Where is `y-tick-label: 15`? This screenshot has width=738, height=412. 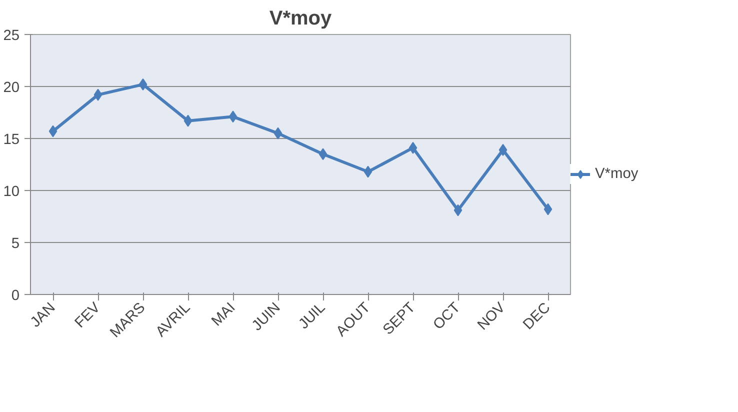
y-tick-label: 15 is located at coordinates (11, 140).